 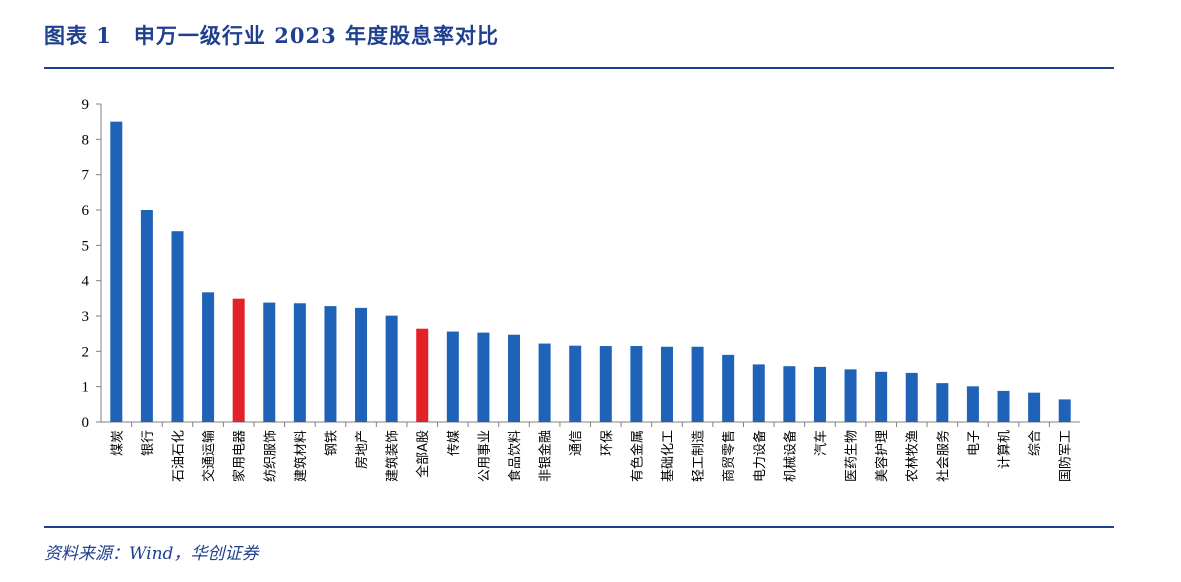 What do you see at coordinates (852, 456) in the screenshot?
I see `category-label: 医药生物` at bounding box center [852, 456].